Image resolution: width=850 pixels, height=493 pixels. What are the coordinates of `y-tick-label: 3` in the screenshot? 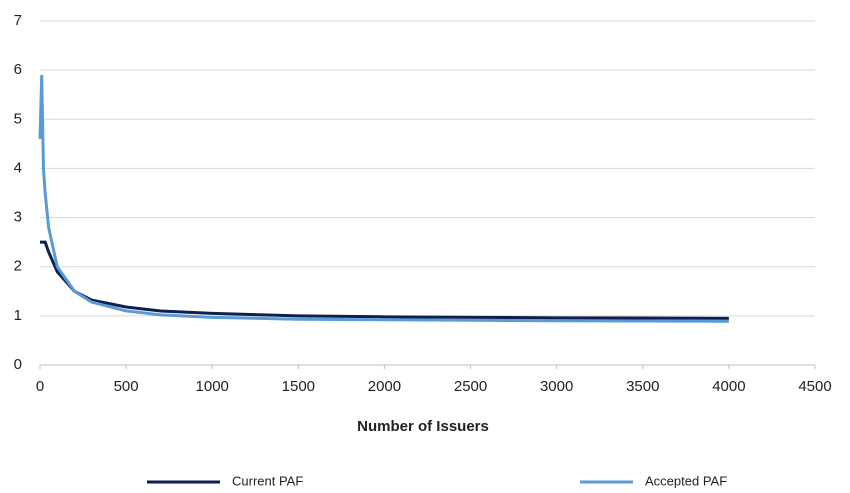 It's located at (18, 217).